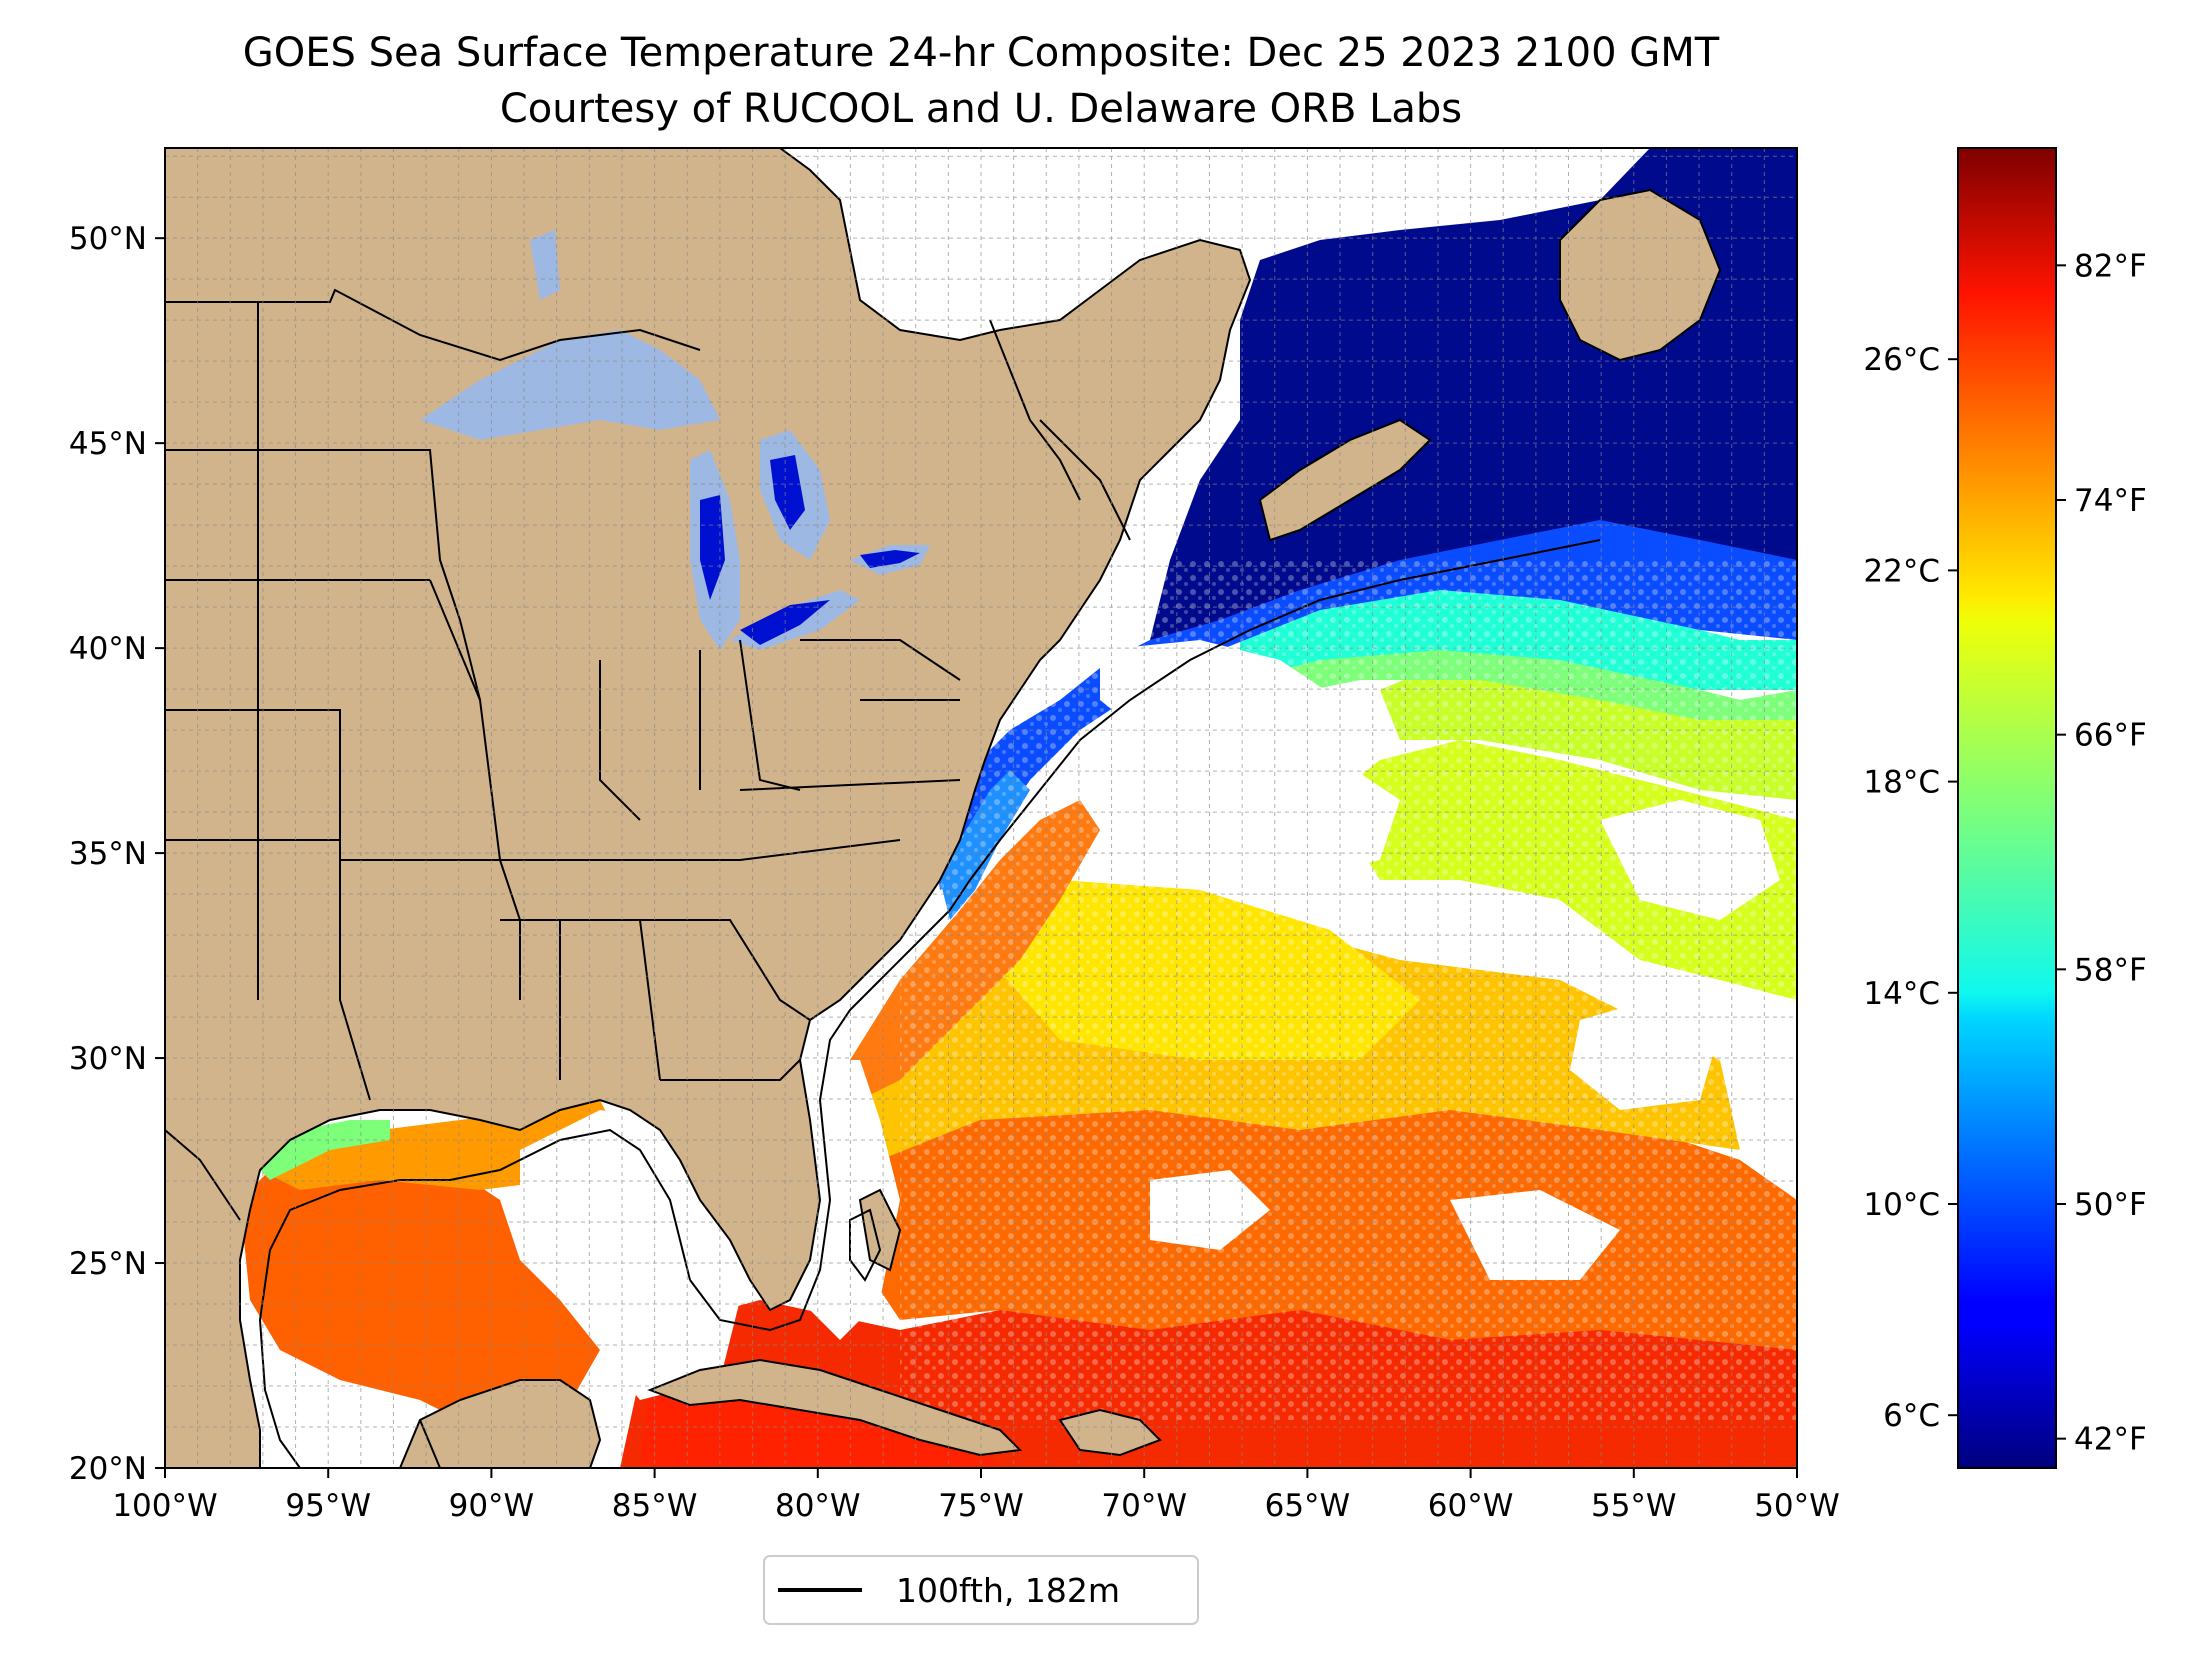 Image resolution: width=2206 pixels, height=1655 pixels. Describe the element at coordinates (981, 1506) in the screenshot. I see `lon-tick-label: 75°W` at that location.